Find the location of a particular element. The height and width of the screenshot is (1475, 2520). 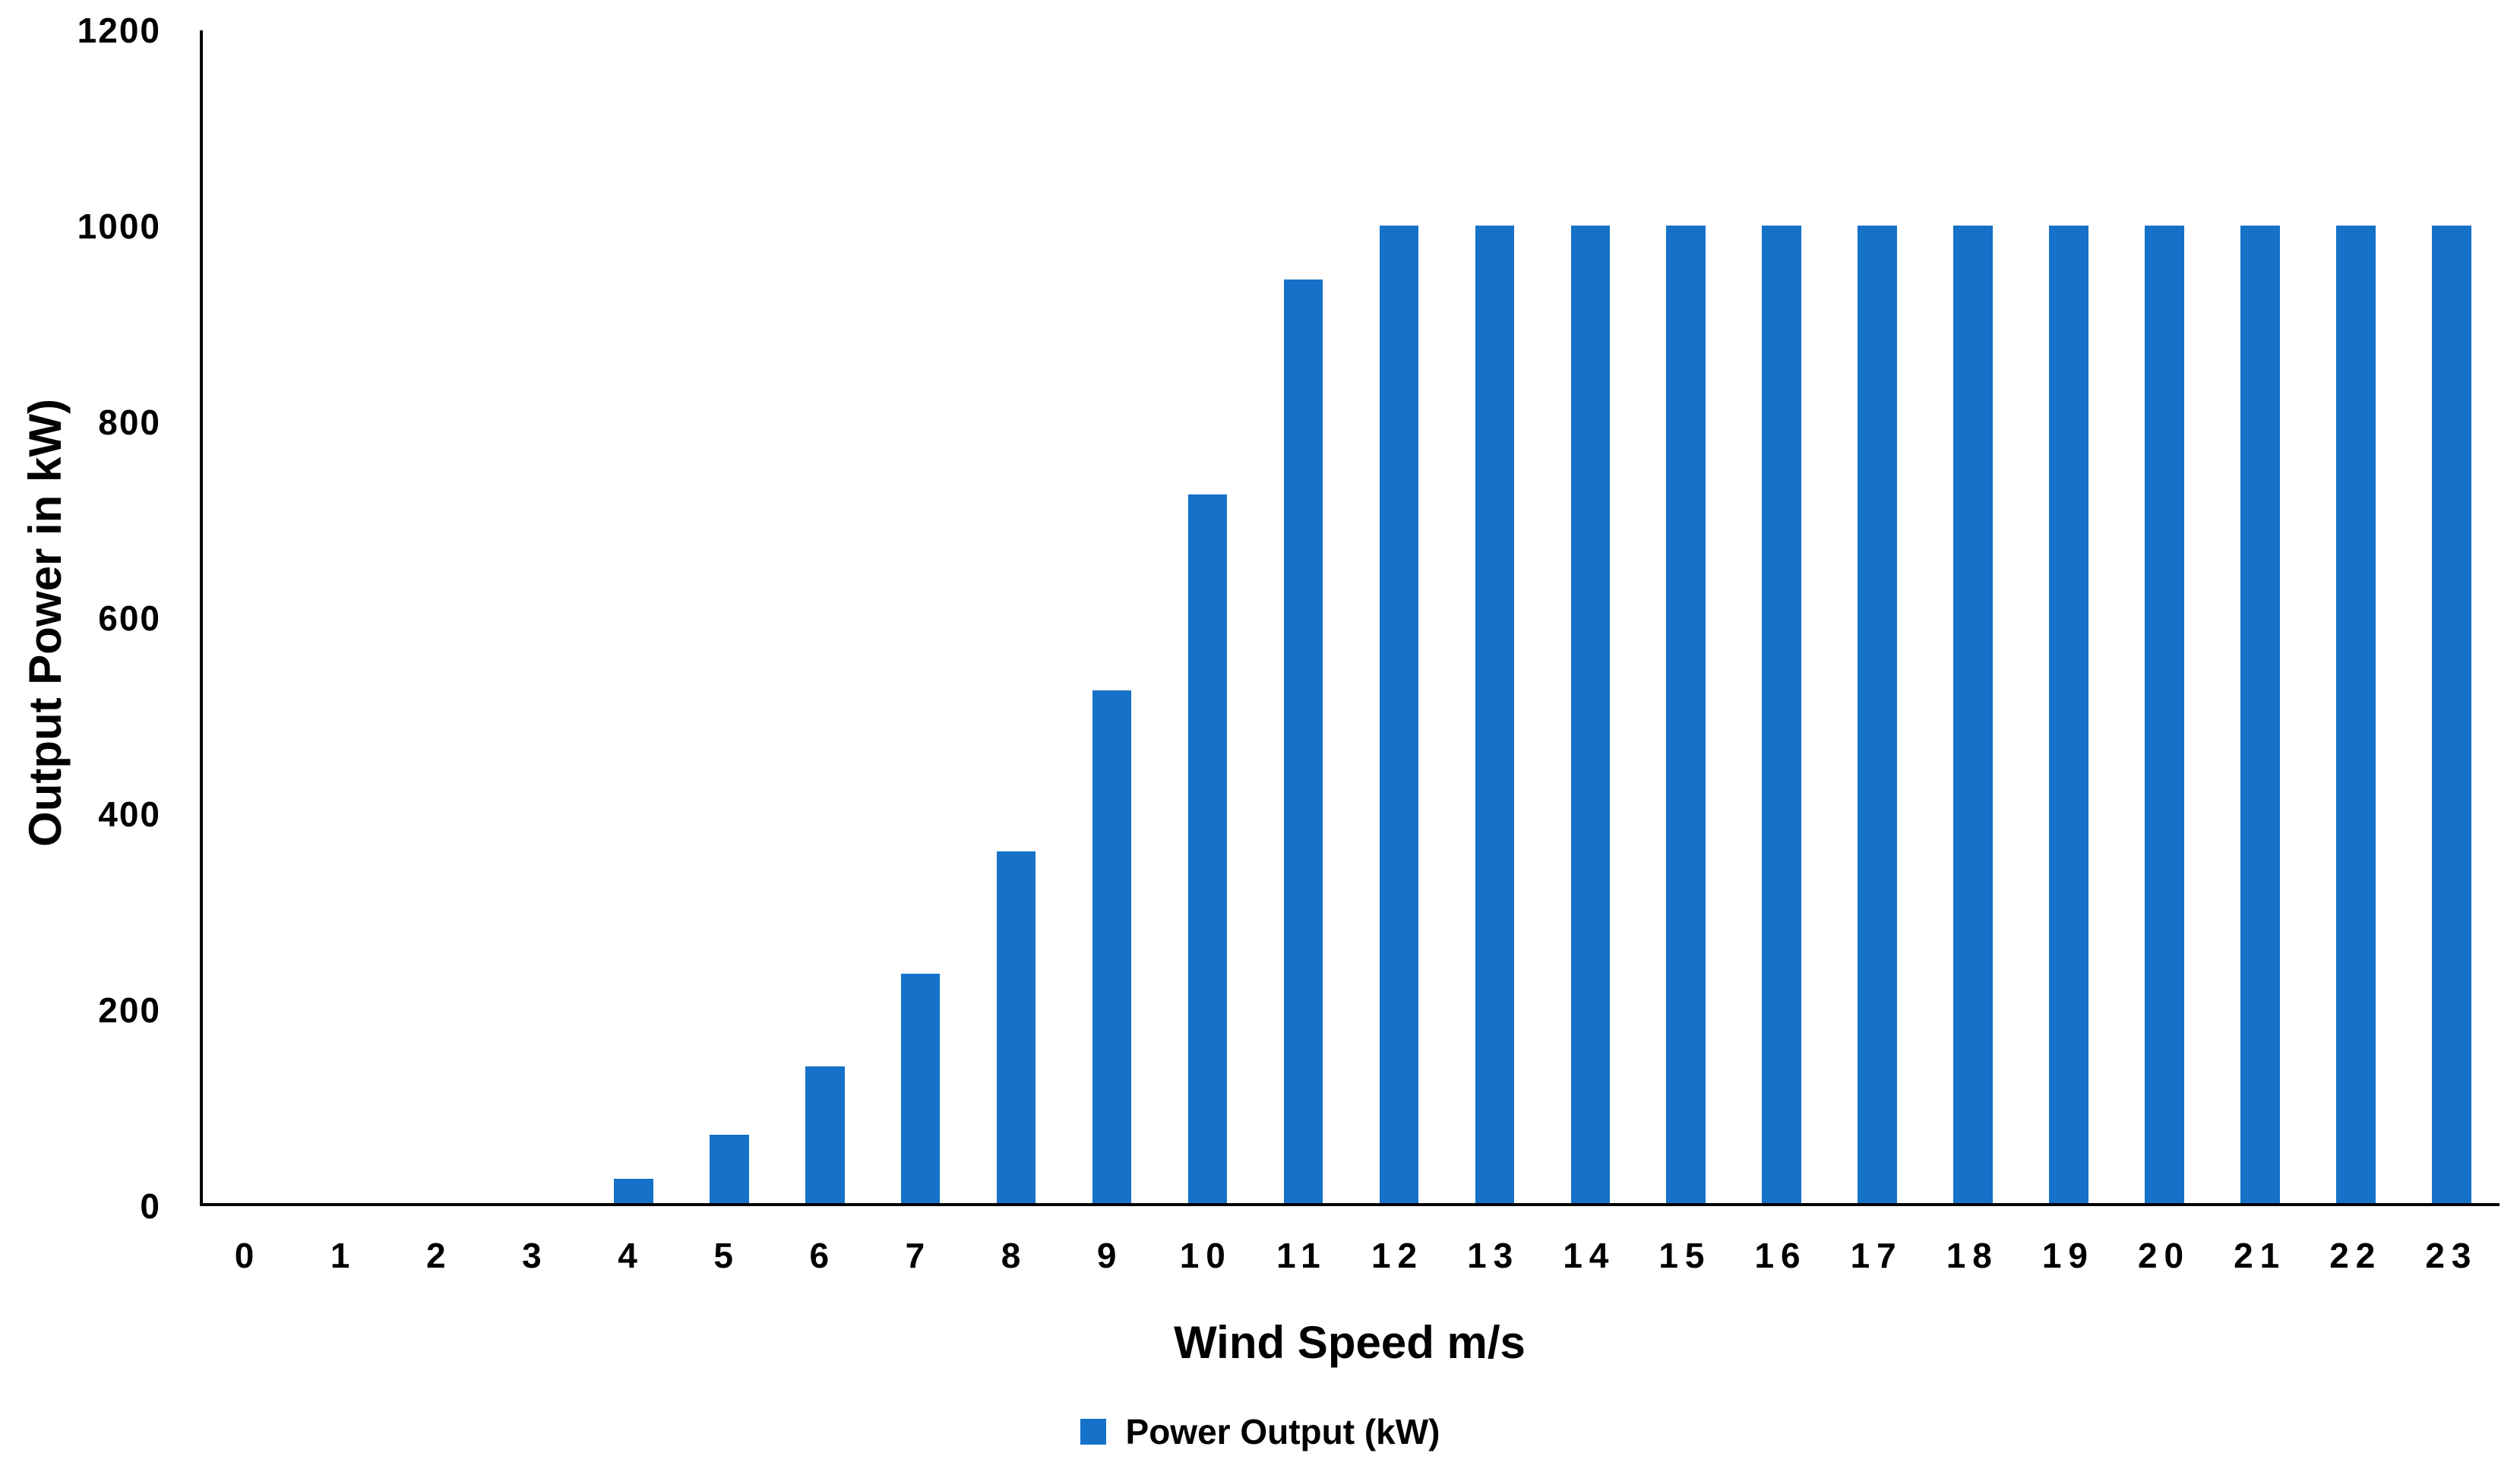

y-tick-label: 1000 is located at coordinates (119, 226).